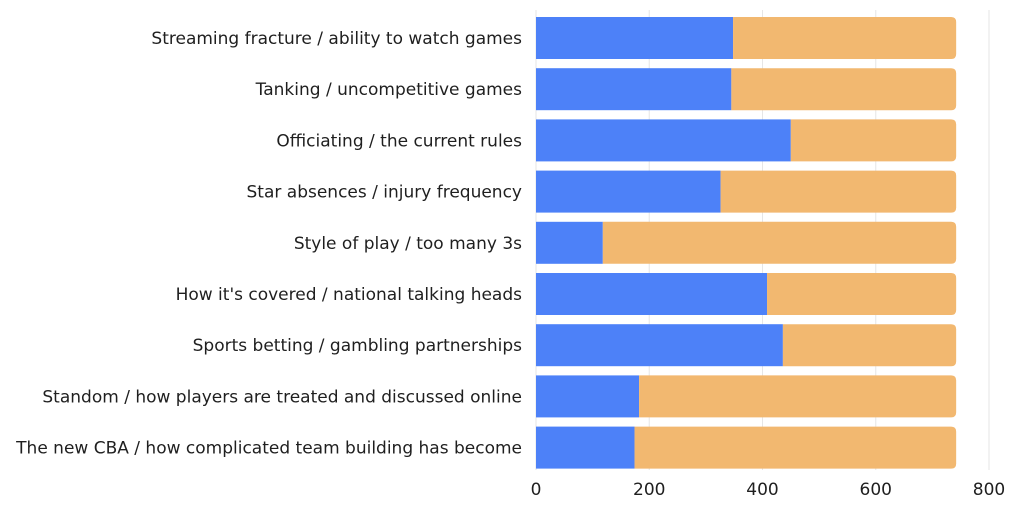 This screenshot has height=510, width=1024. What do you see at coordinates (388, 90) in the screenshot?
I see `category-label: Tanking / uncompetitive games` at bounding box center [388, 90].